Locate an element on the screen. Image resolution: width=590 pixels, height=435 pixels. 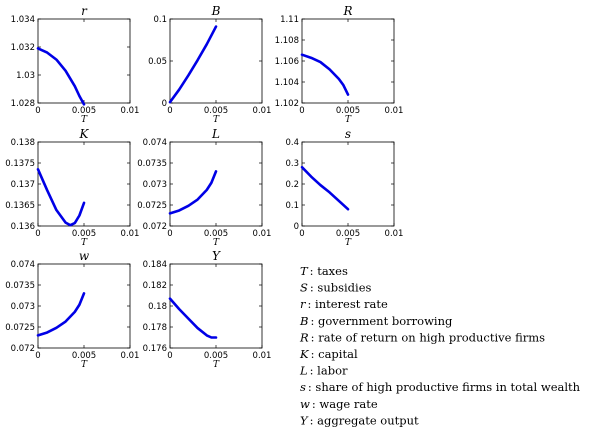
y-tick-label: 1.03 is located at coordinates (25, 76).